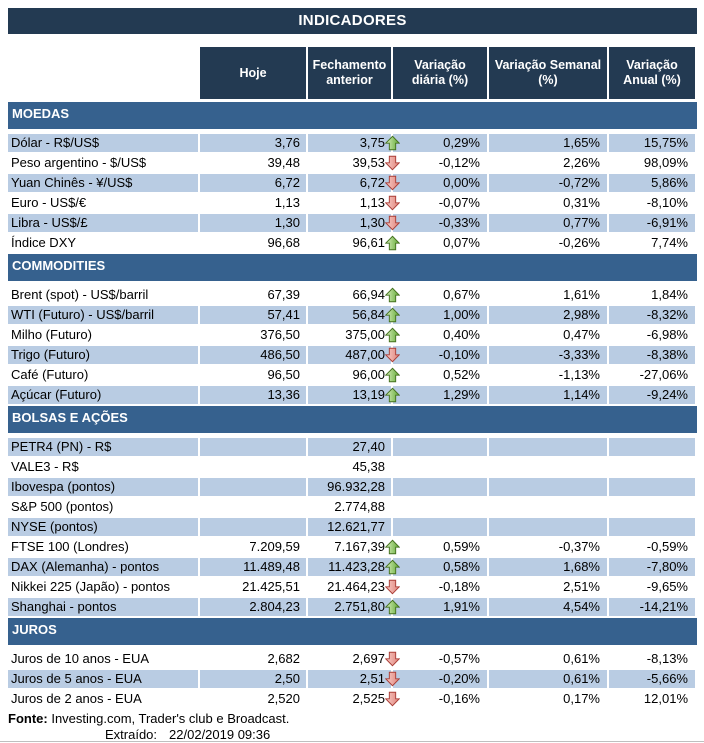 Image resolution: width=704 pixels, height=743 pixels. Describe the element at coordinates (436, 679) in the screenshot. I see `cell-variacao-diaria: -0,20%` at that location.